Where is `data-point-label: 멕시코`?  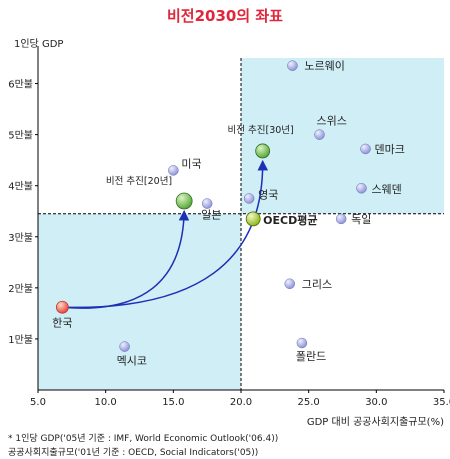 data-point-label: 멕시코 is located at coordinates (132, 361).